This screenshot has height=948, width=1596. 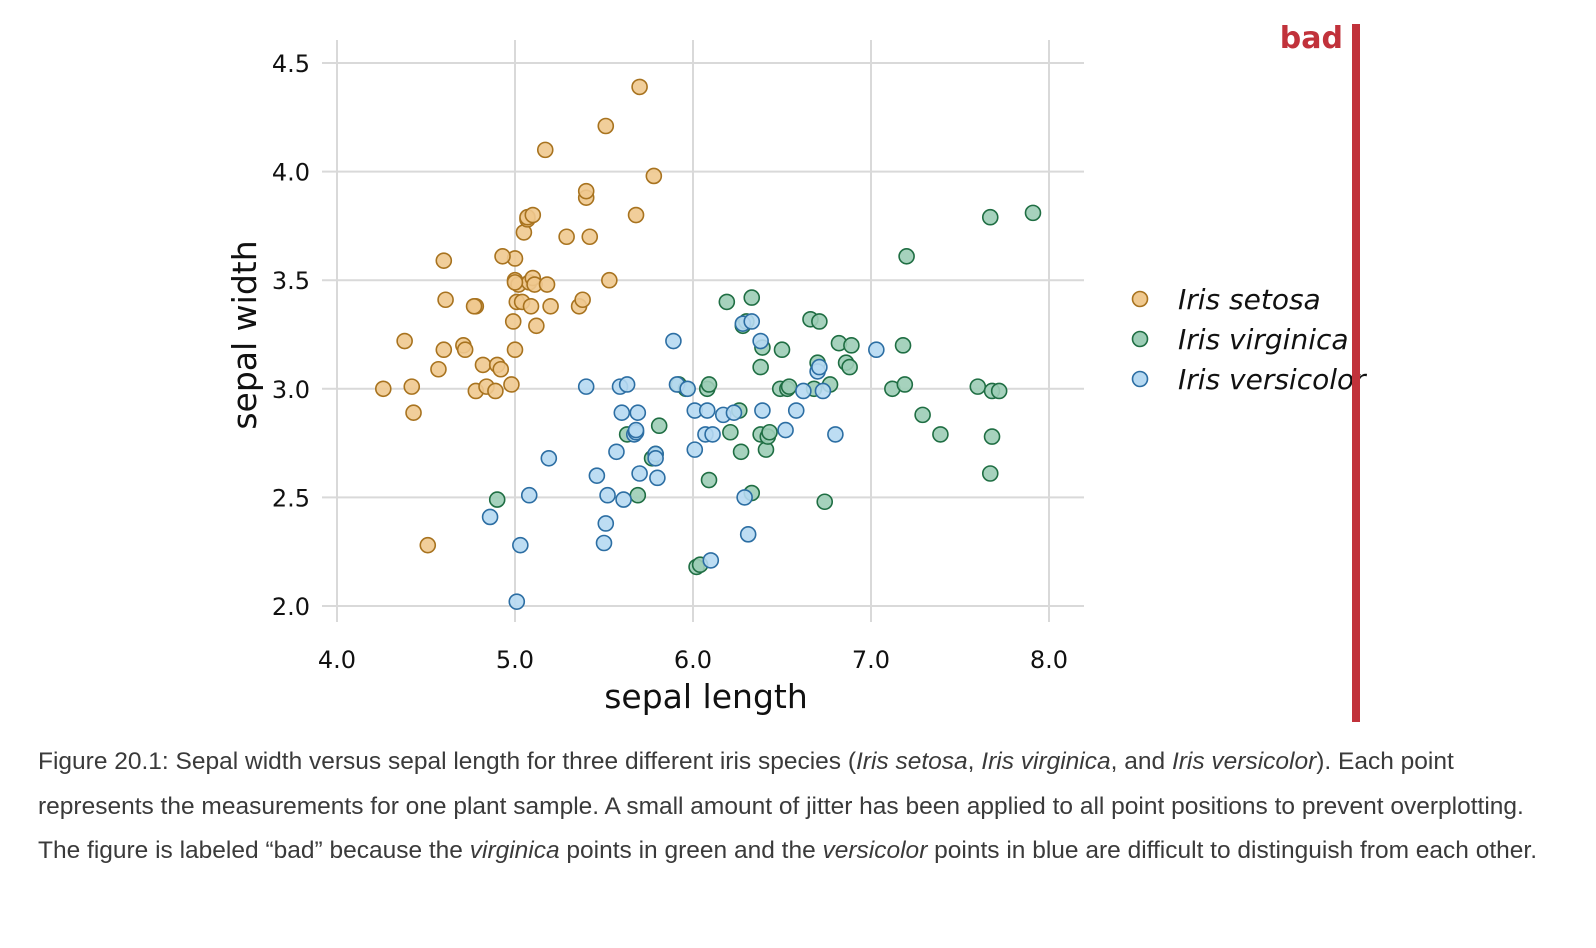 I want to click on x-tick-label: 5.0, so click(x=515, y=660).